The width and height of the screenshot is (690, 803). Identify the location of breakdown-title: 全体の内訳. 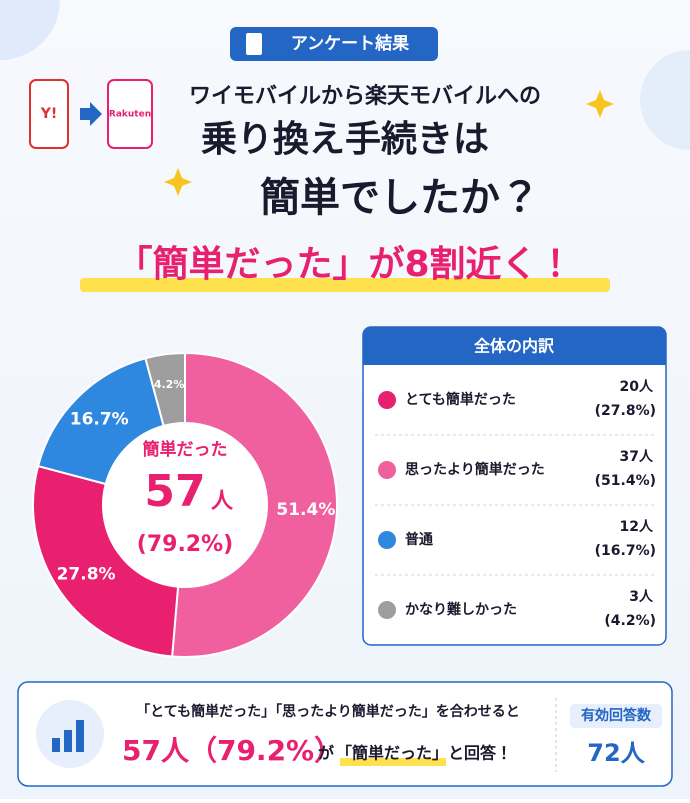
(514, 346).